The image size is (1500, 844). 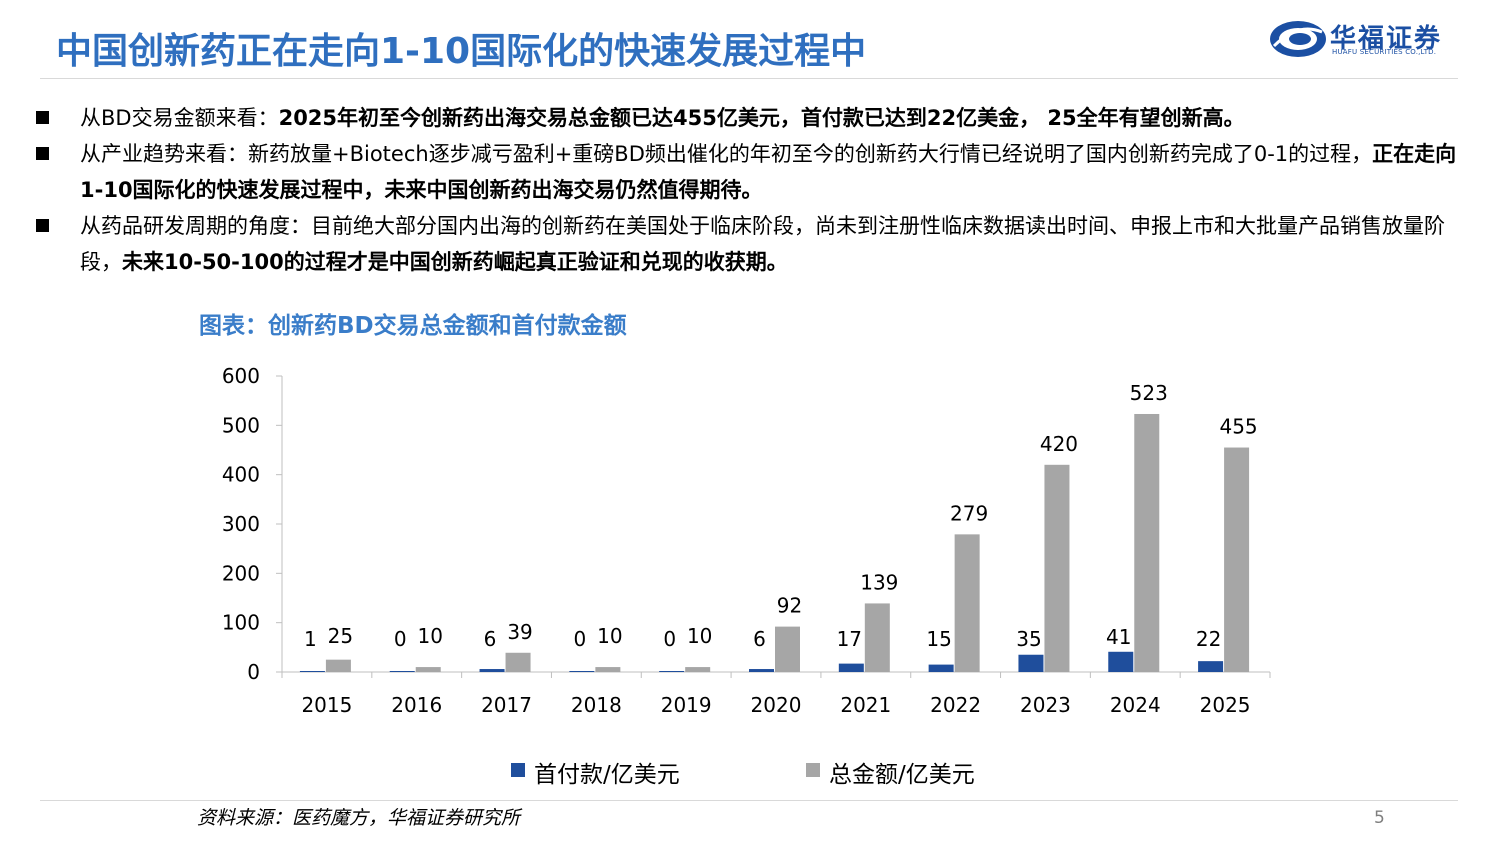 What do you see at coordinates (1149, 393) in the screenshot?
I see `data-label-total: 523` at bounding box center [1149, 393].